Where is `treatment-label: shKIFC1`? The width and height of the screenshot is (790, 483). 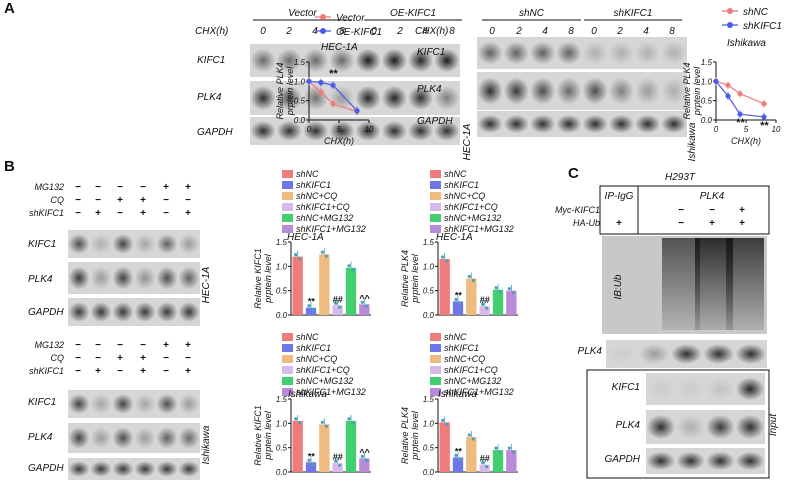
treatment-label: shKIFC1 is located at coordinates (46, 371).